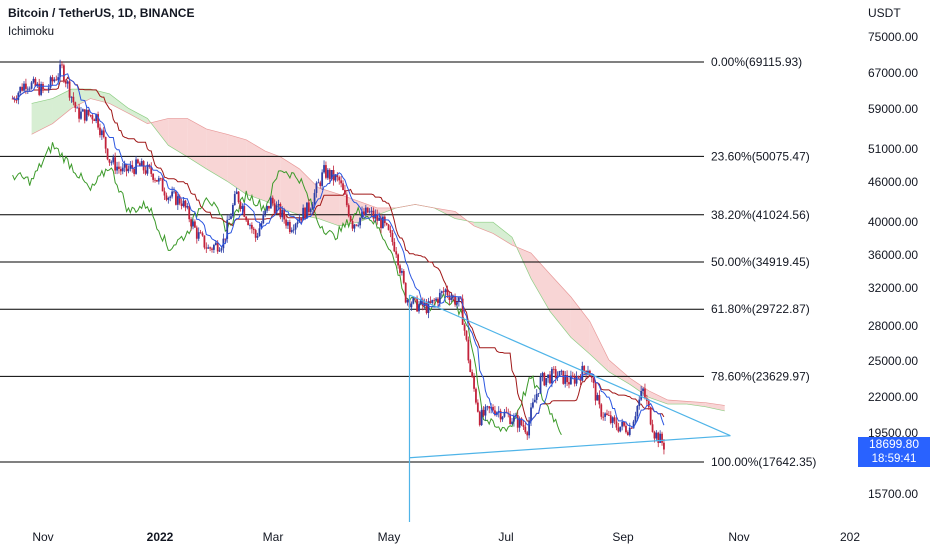  Describe the element at coordinates (893, 73) in the screenshot. I see `y-tick-label: 67000.00` at that location.